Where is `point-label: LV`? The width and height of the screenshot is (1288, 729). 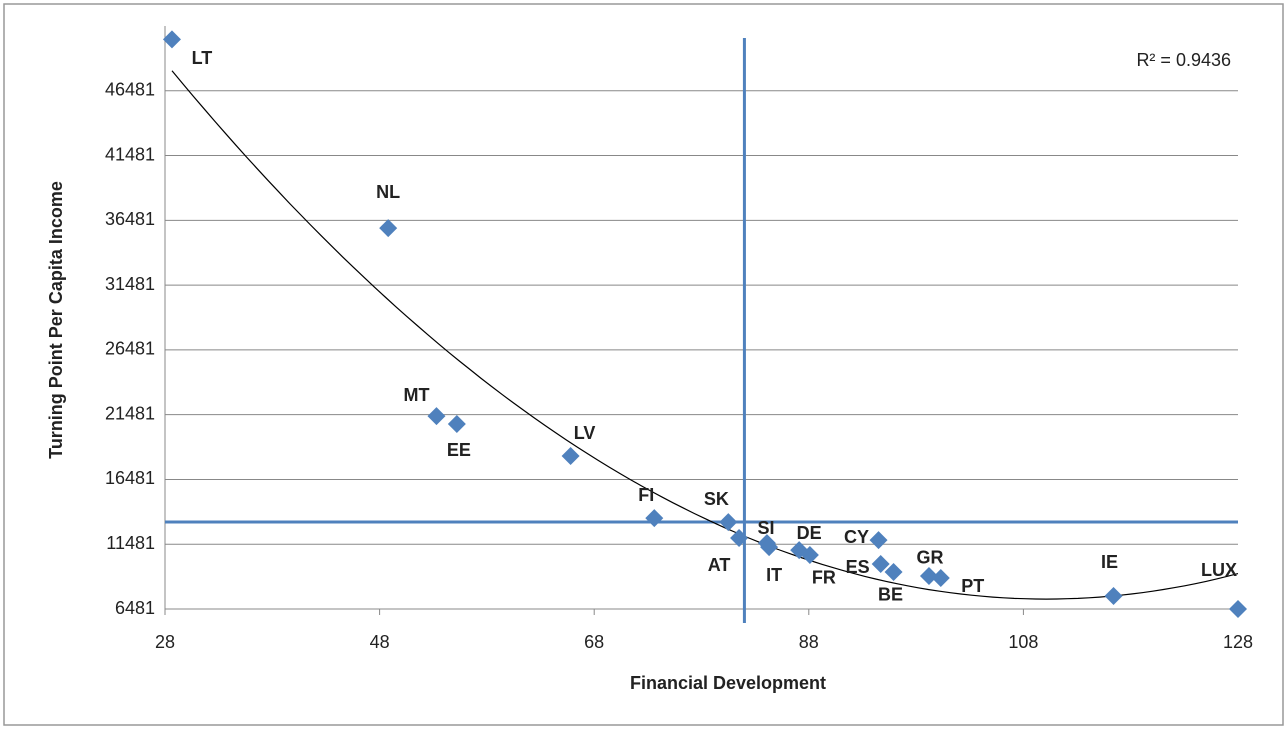
point-label: LV is located at coordinates (585, 433).